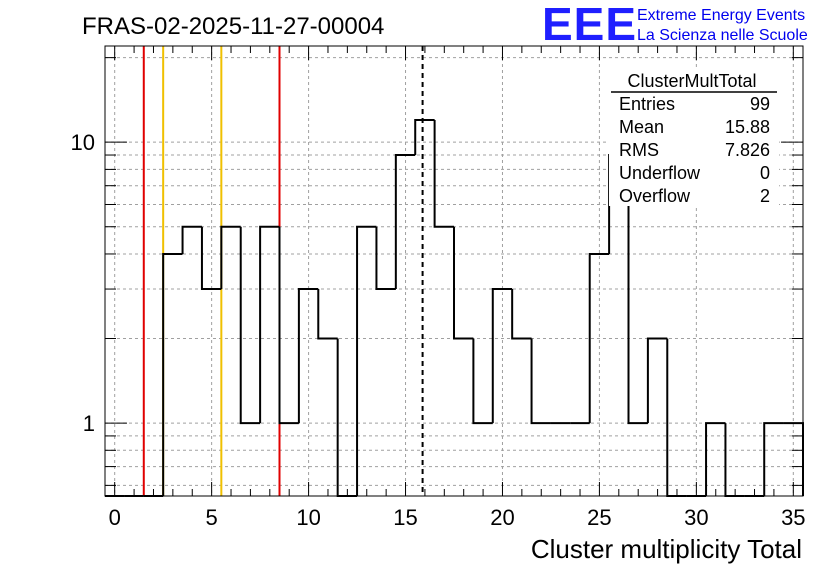 Image resolution: width=836 pixels, height=572 pixels. What do you see at coordinates (660, 173) in the screenshot?
I see `stats-row-label: Underflow` at bounding box center [660, 173].